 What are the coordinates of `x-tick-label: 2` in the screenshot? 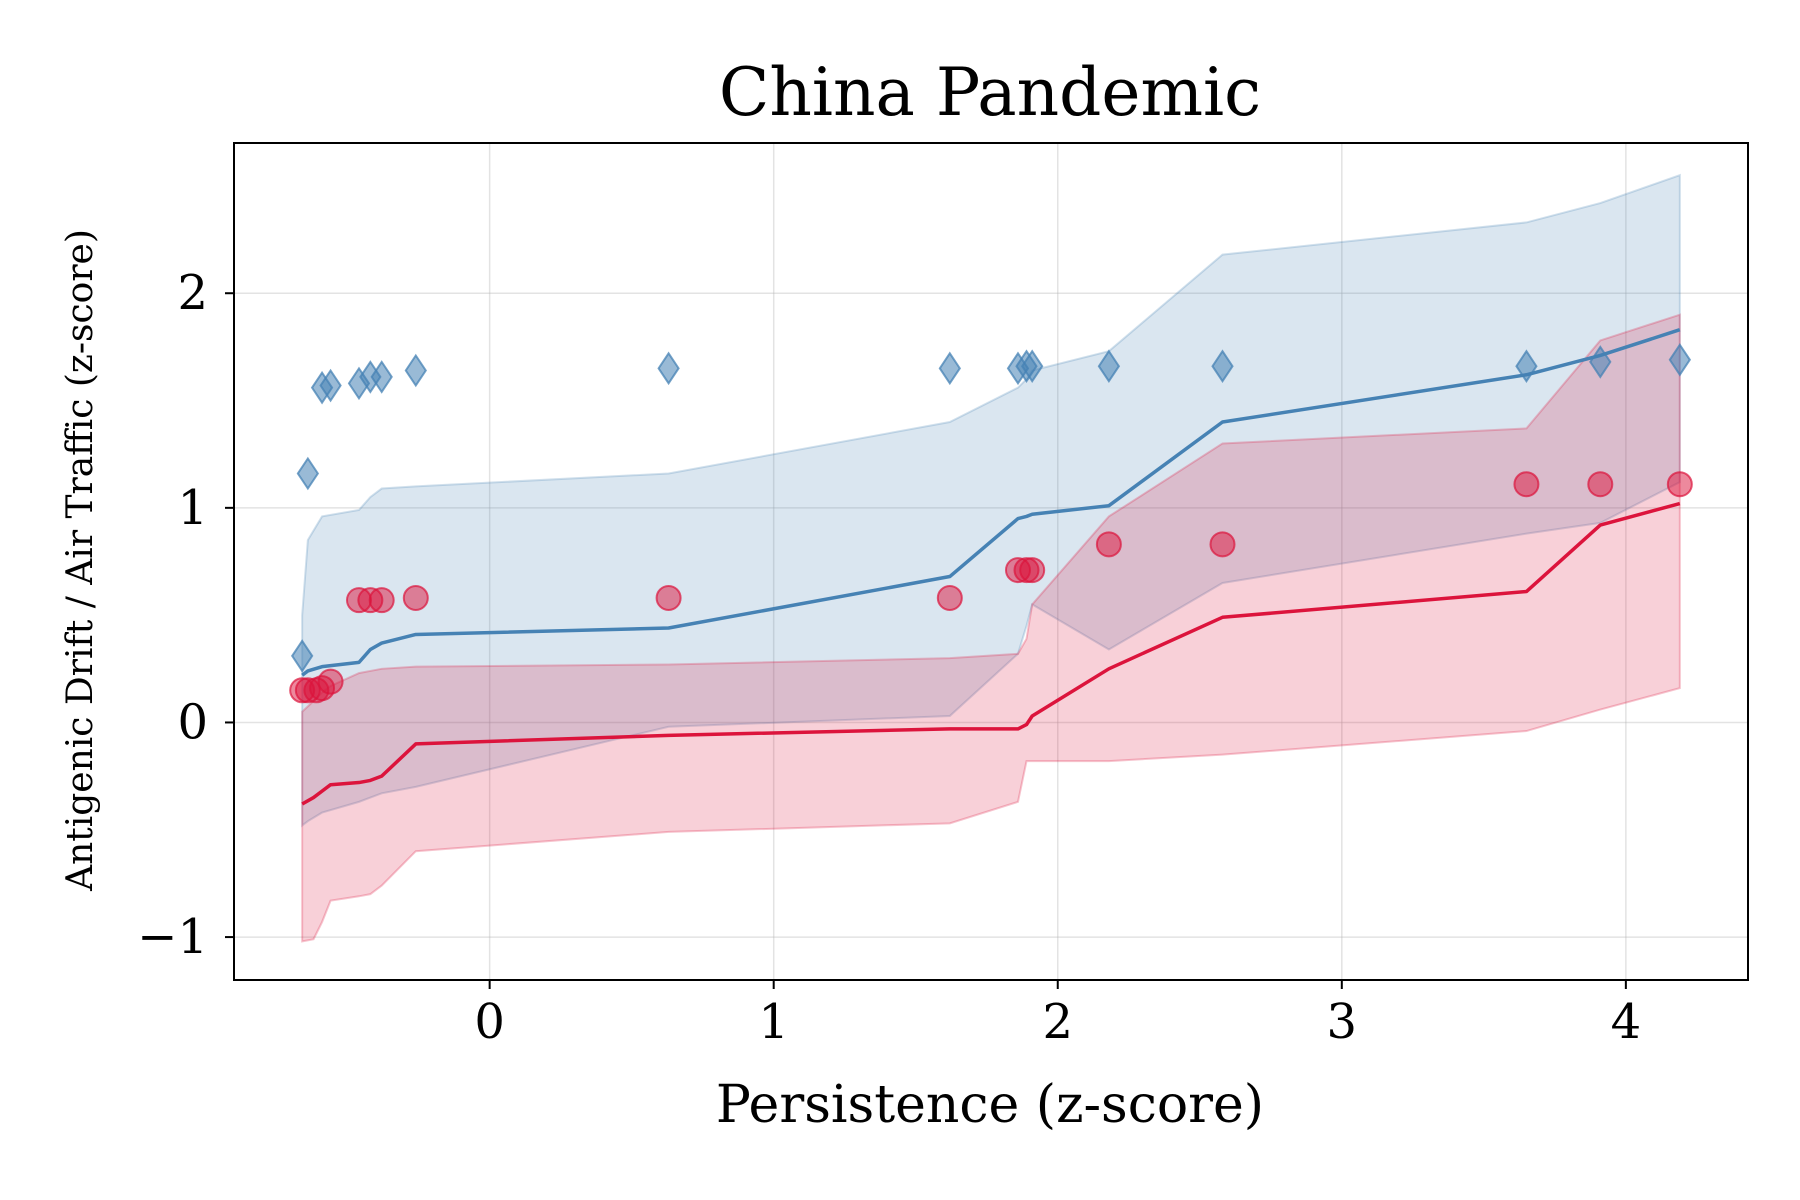 It's located at (1057, 1022).